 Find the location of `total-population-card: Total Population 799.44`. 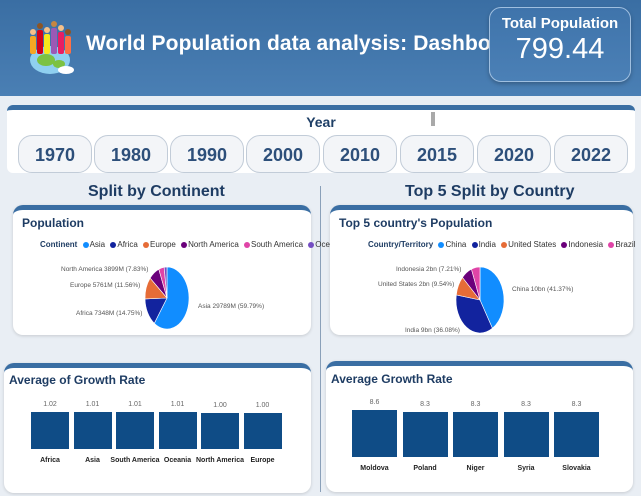

total-population-card: Total Population 799.44 is located at coordinates (560, 44).